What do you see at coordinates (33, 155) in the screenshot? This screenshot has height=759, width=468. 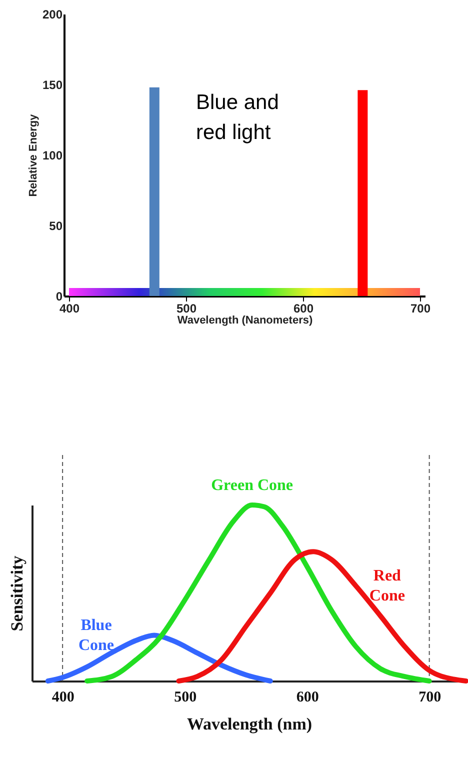 I see `y-axis-title: Relative Energy` at bounding box center [33, 155].